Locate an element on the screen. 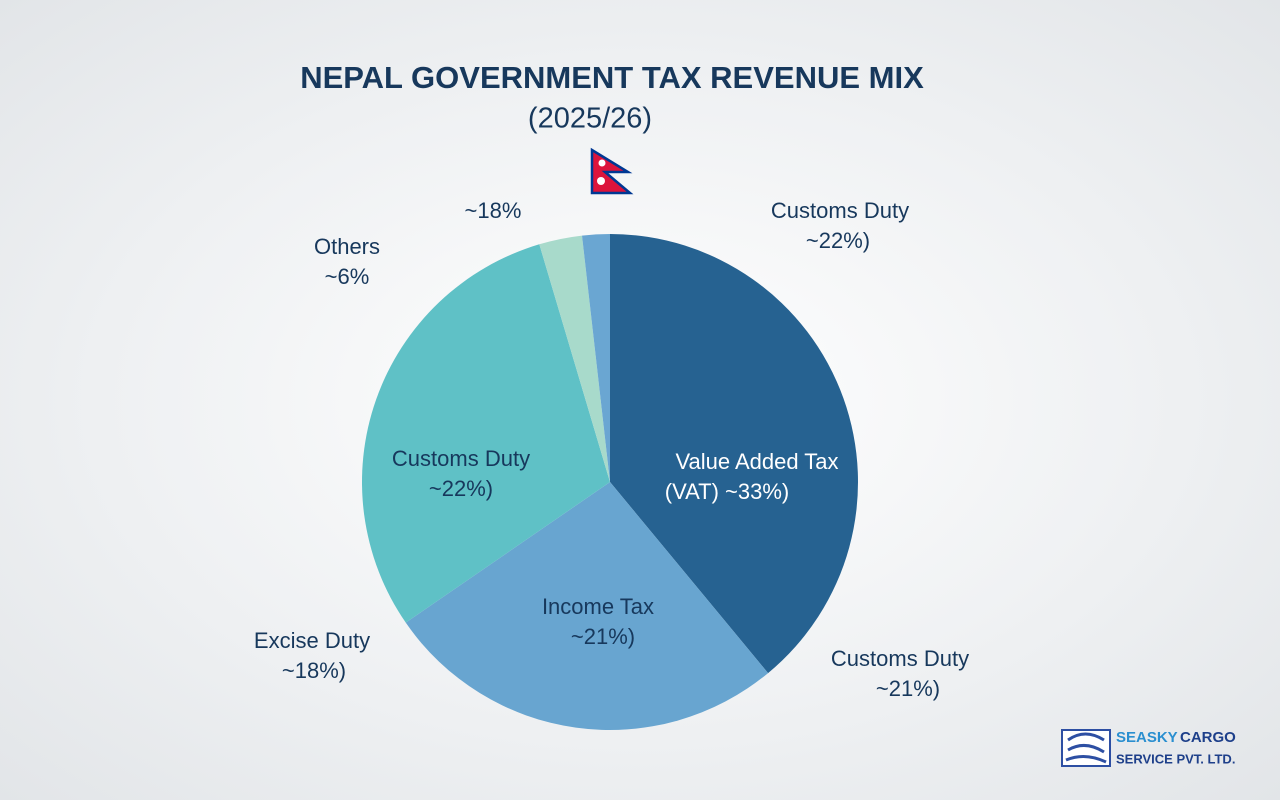 The width and height of the screenshot is (1280, 800). annotation: (VAT) ~33%) is located at coordinates (727, 491).